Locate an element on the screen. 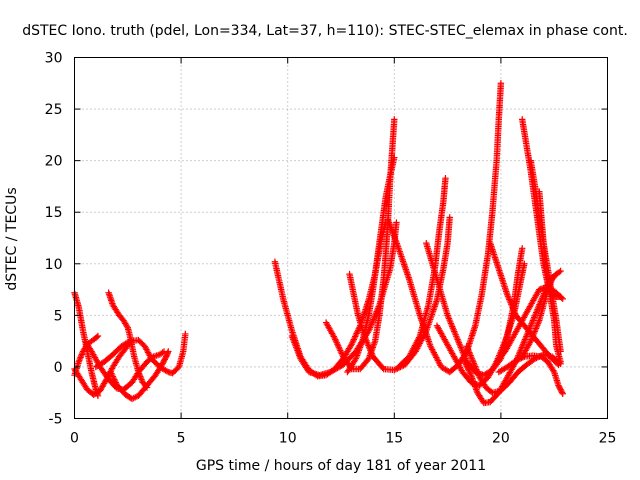 This screenshot has height=480, width=640. x-axis-label: GPS time / hours of day 181 of year 2011 is located at coordinates (341, 466).